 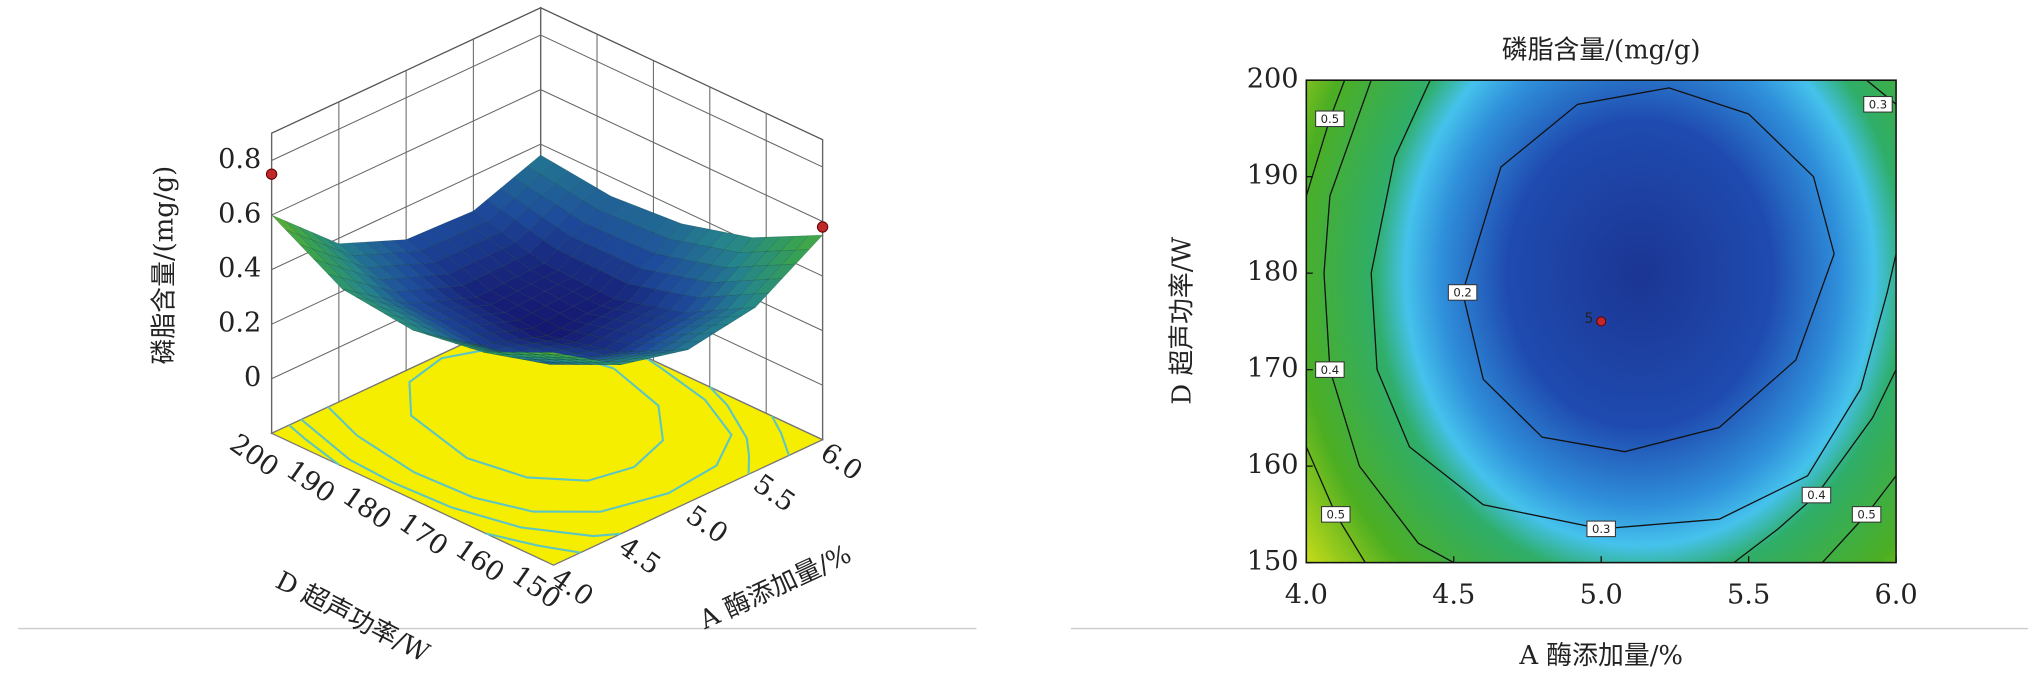 I want to click on z-tick-label: 0.8, so click(x=239, y=159).